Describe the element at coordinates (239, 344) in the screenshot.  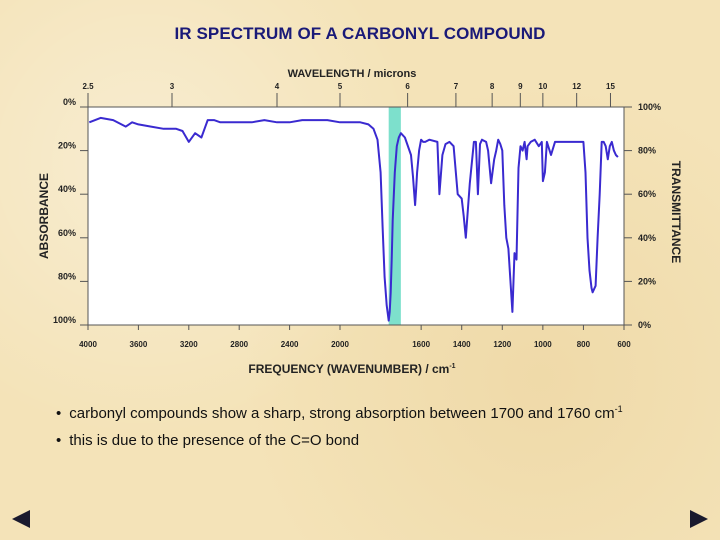
I see `bottom-tick-label: 2800` at that location.